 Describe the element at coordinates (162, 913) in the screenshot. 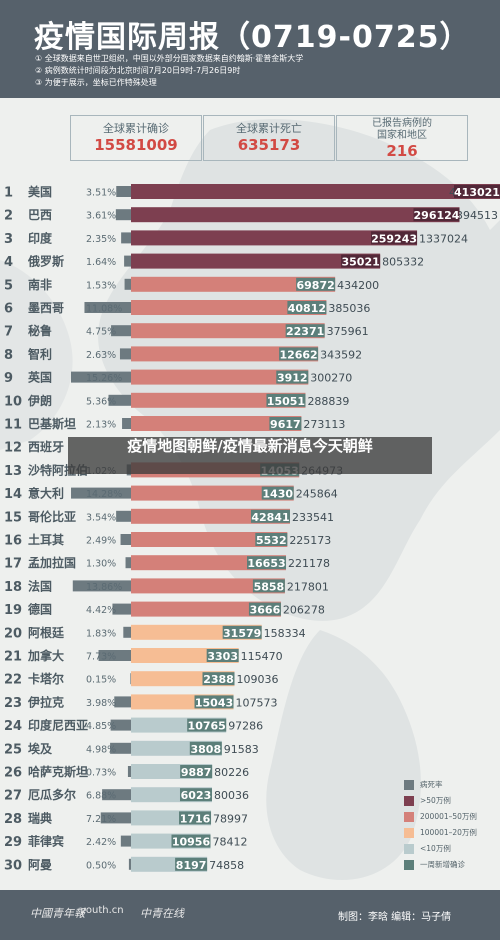

I see `logo-zqzx: 中青在线` at that location.